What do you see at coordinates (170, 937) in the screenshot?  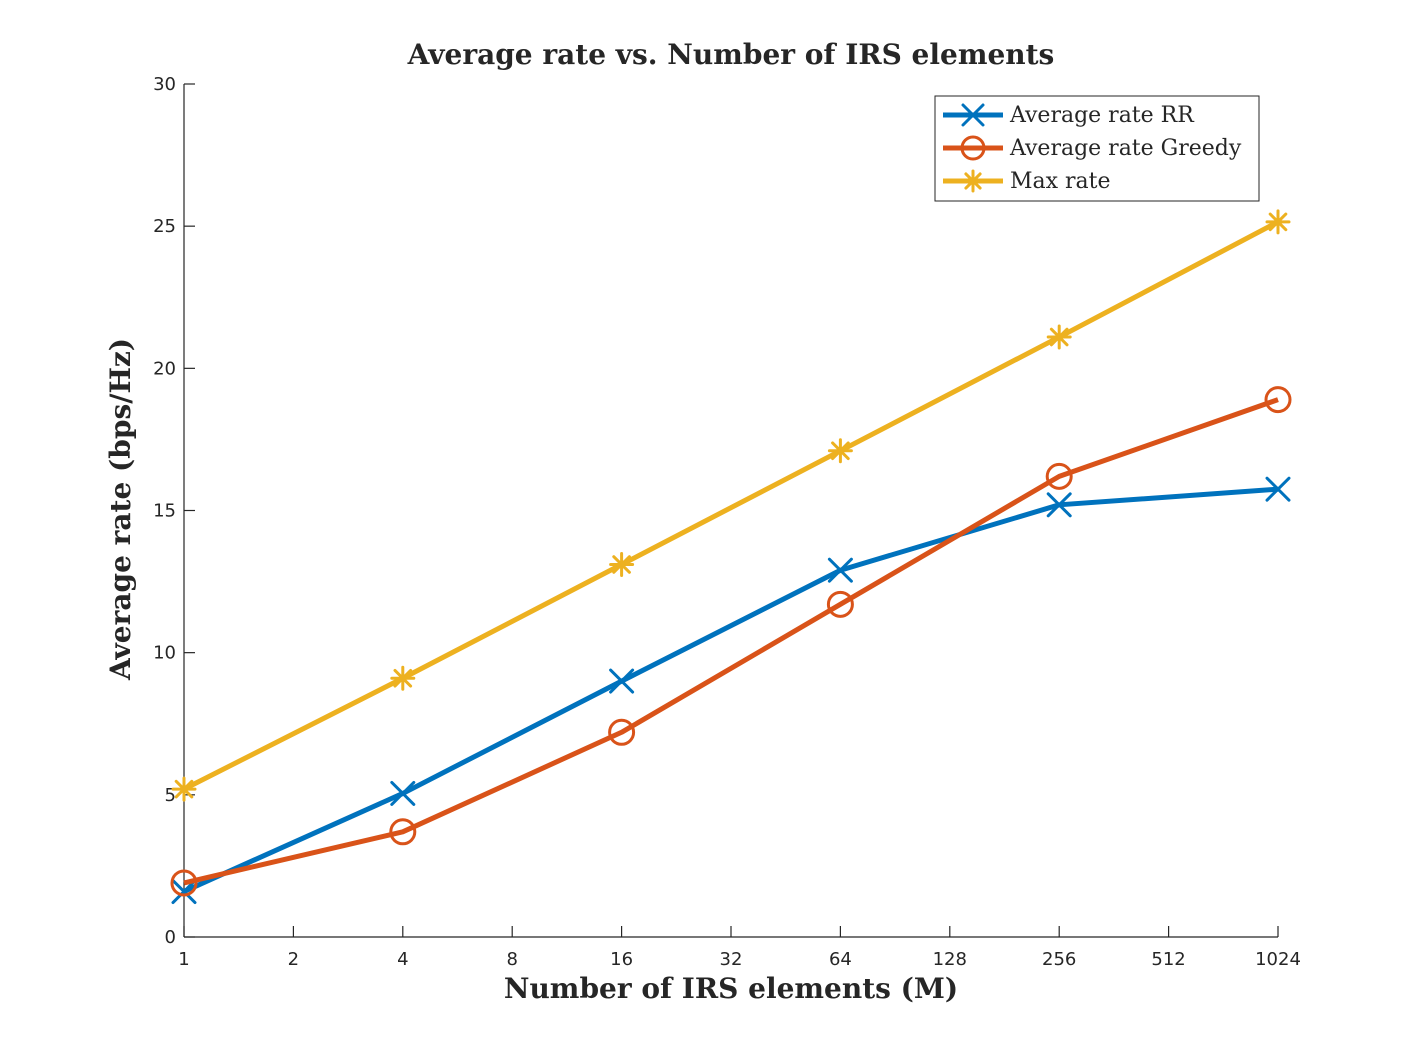 I see `y-tick-label: 0` at bounding box center [170, 937].